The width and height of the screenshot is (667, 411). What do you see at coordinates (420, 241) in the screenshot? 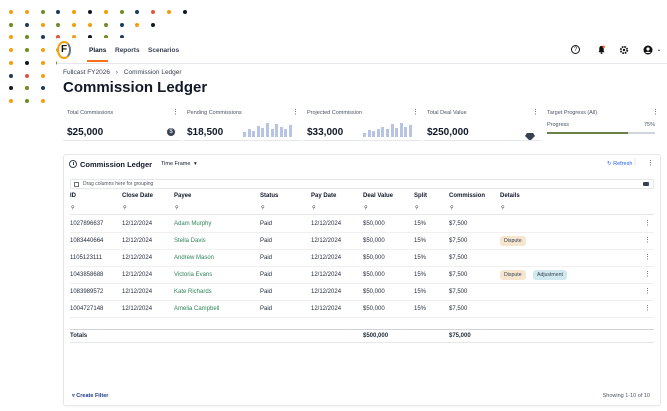
I see `cell-split: 15%` at bounding box center [420, 241].